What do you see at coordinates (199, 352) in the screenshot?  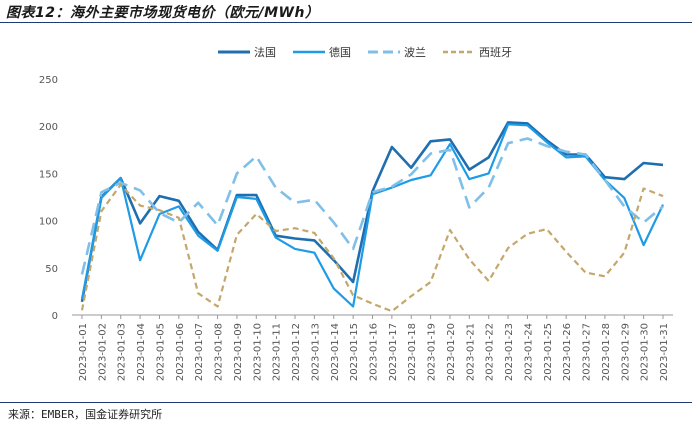 I see `x-tick-label: 2023-01-07` at bounding box center [199, 352].